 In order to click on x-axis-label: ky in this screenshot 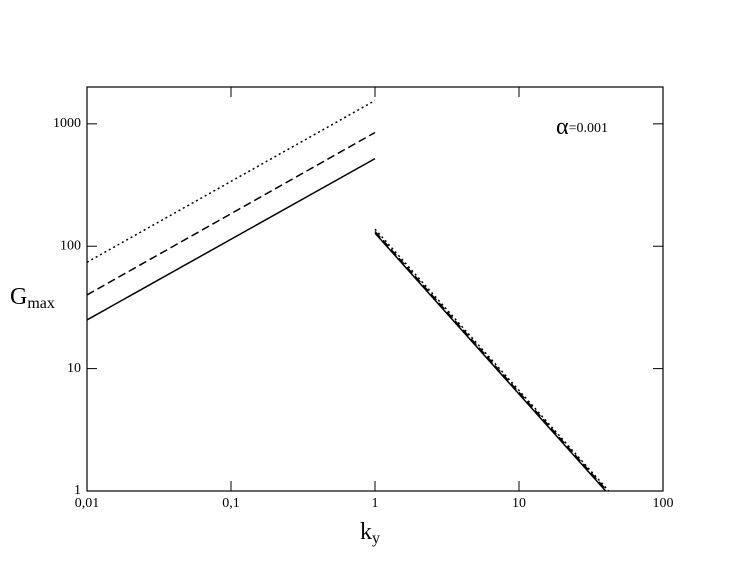, I will do `click(370, 533)`.